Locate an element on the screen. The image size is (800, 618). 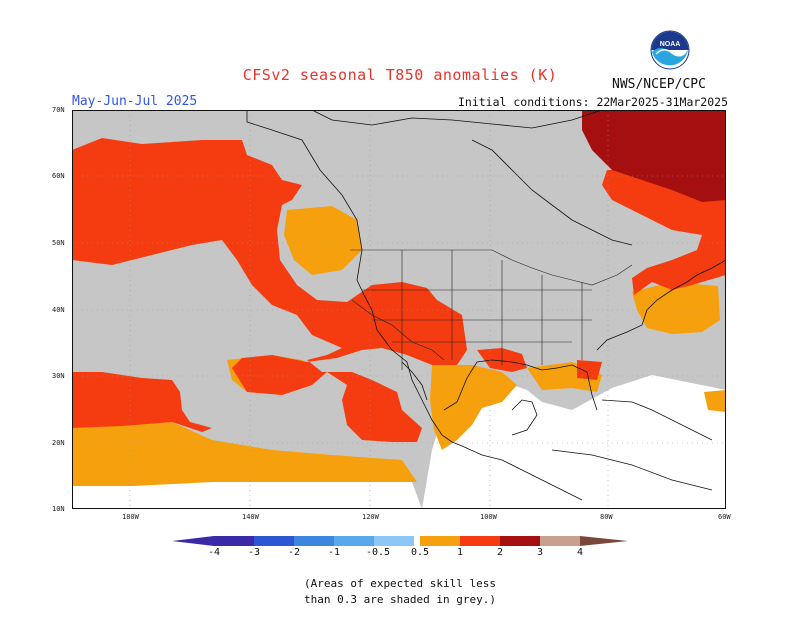
southern-pacific-white is located at coordinates (247, 494).